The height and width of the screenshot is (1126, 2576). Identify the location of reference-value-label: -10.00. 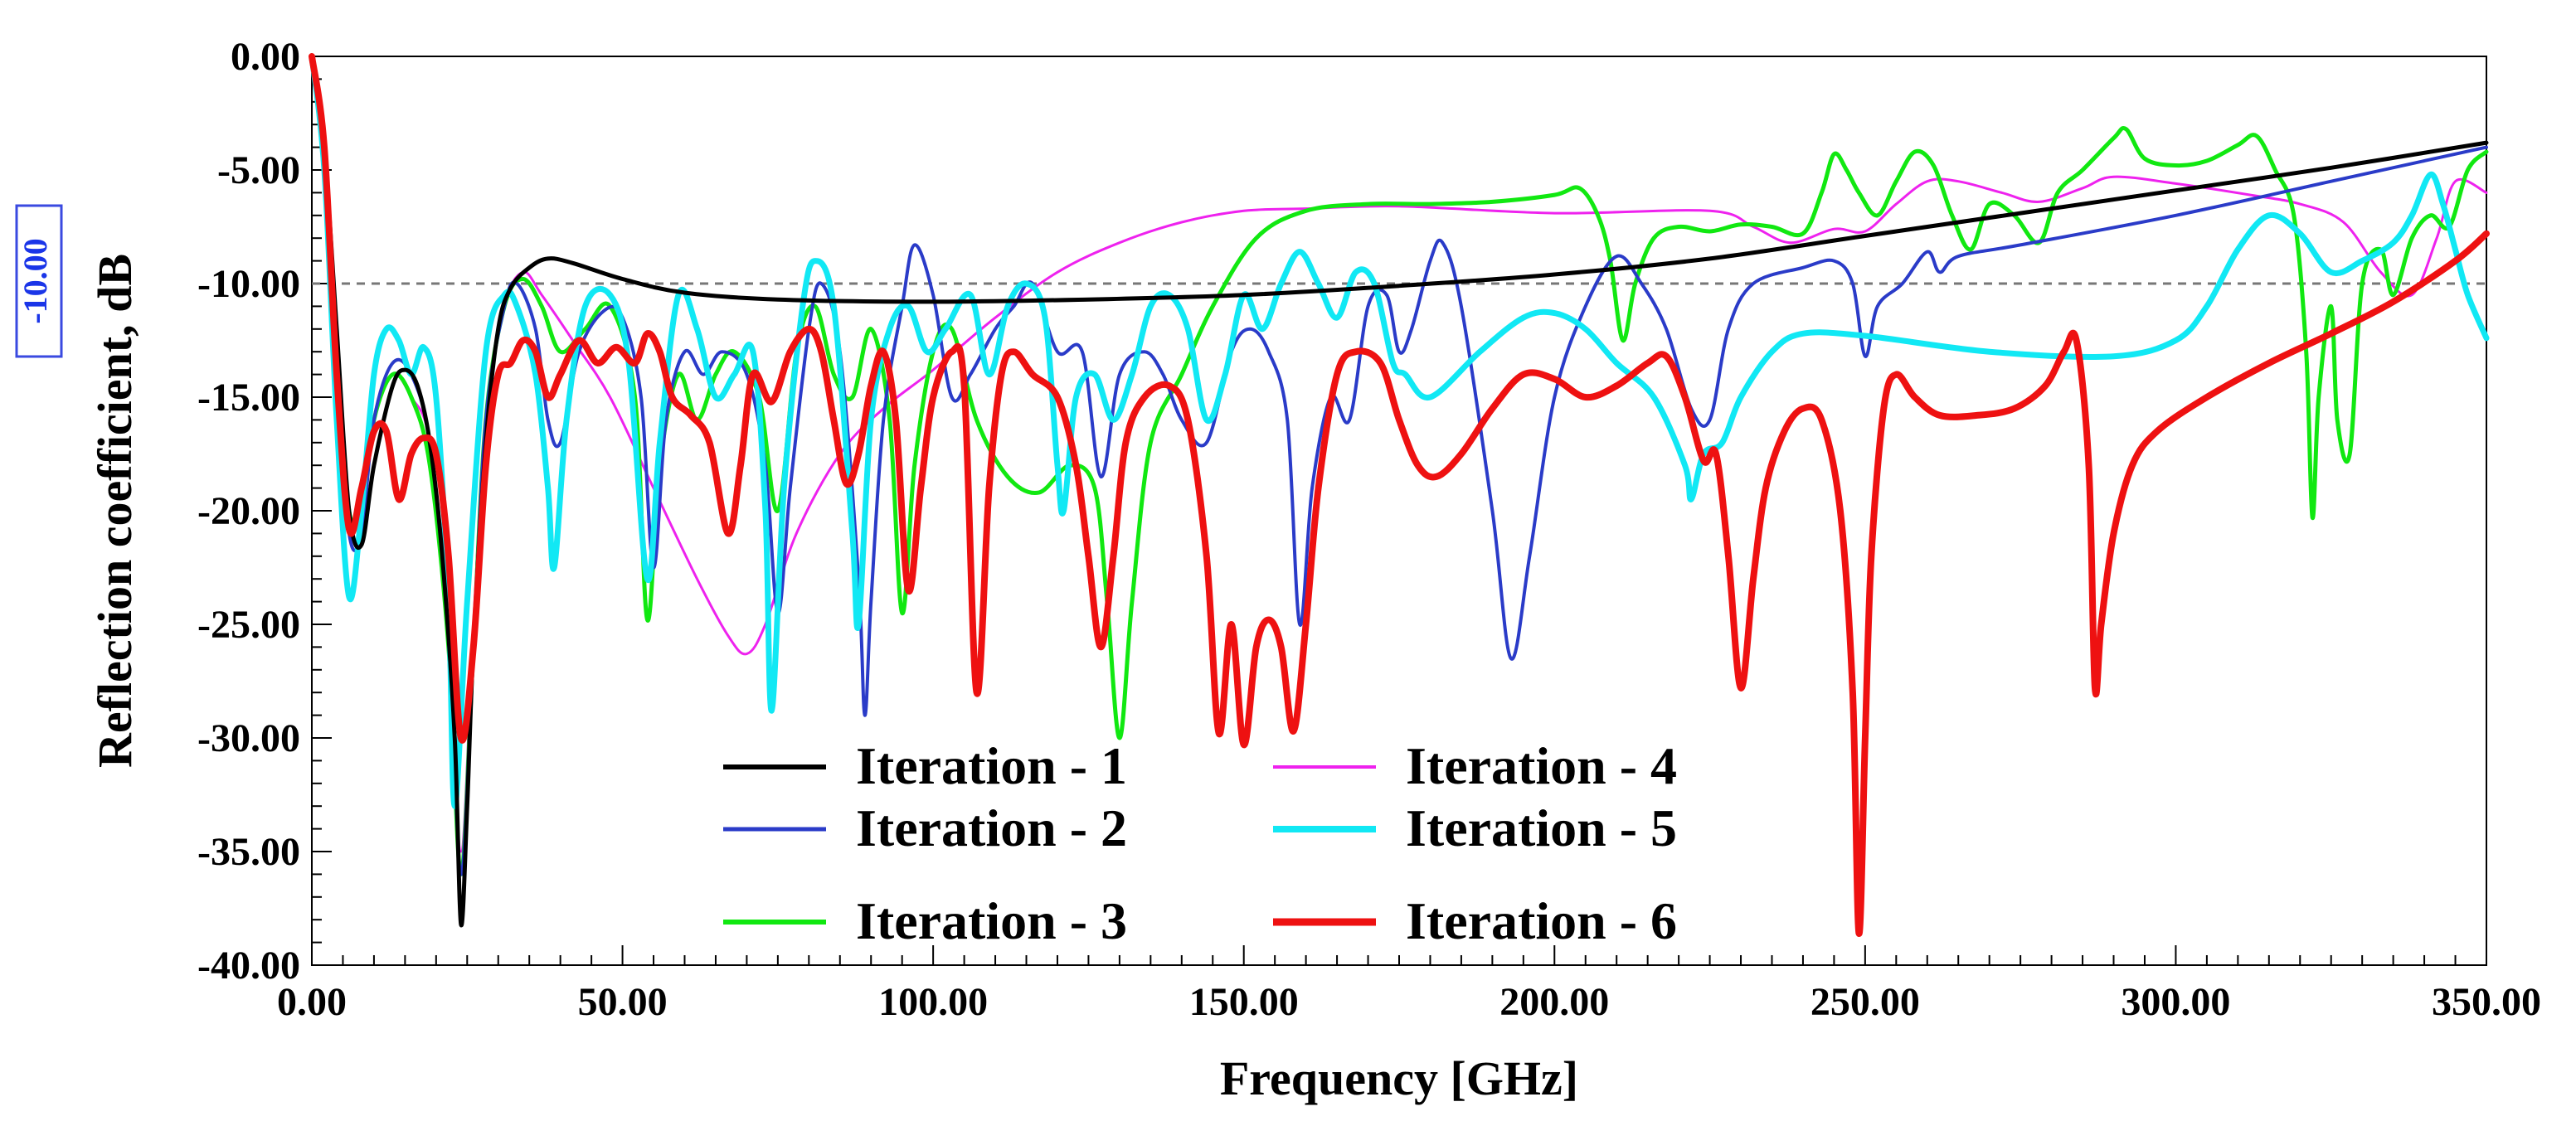
(35, 281).